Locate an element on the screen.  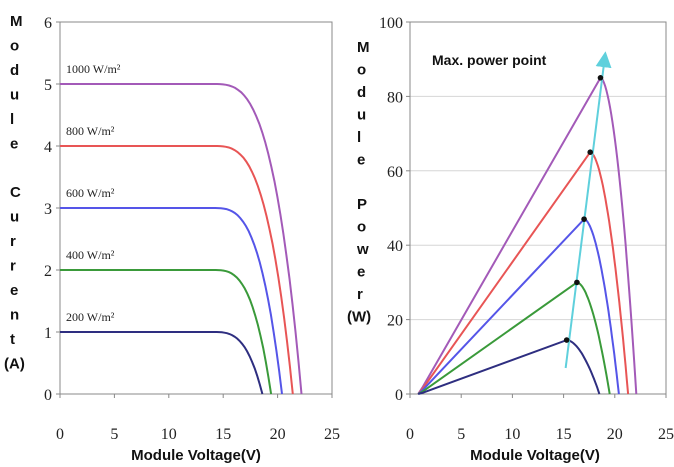
pv-x-tick-label: 5 is located at coordinates (461, 434).